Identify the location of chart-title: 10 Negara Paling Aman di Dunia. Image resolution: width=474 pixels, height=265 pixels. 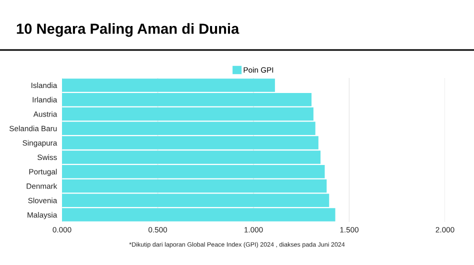
(128, 30).